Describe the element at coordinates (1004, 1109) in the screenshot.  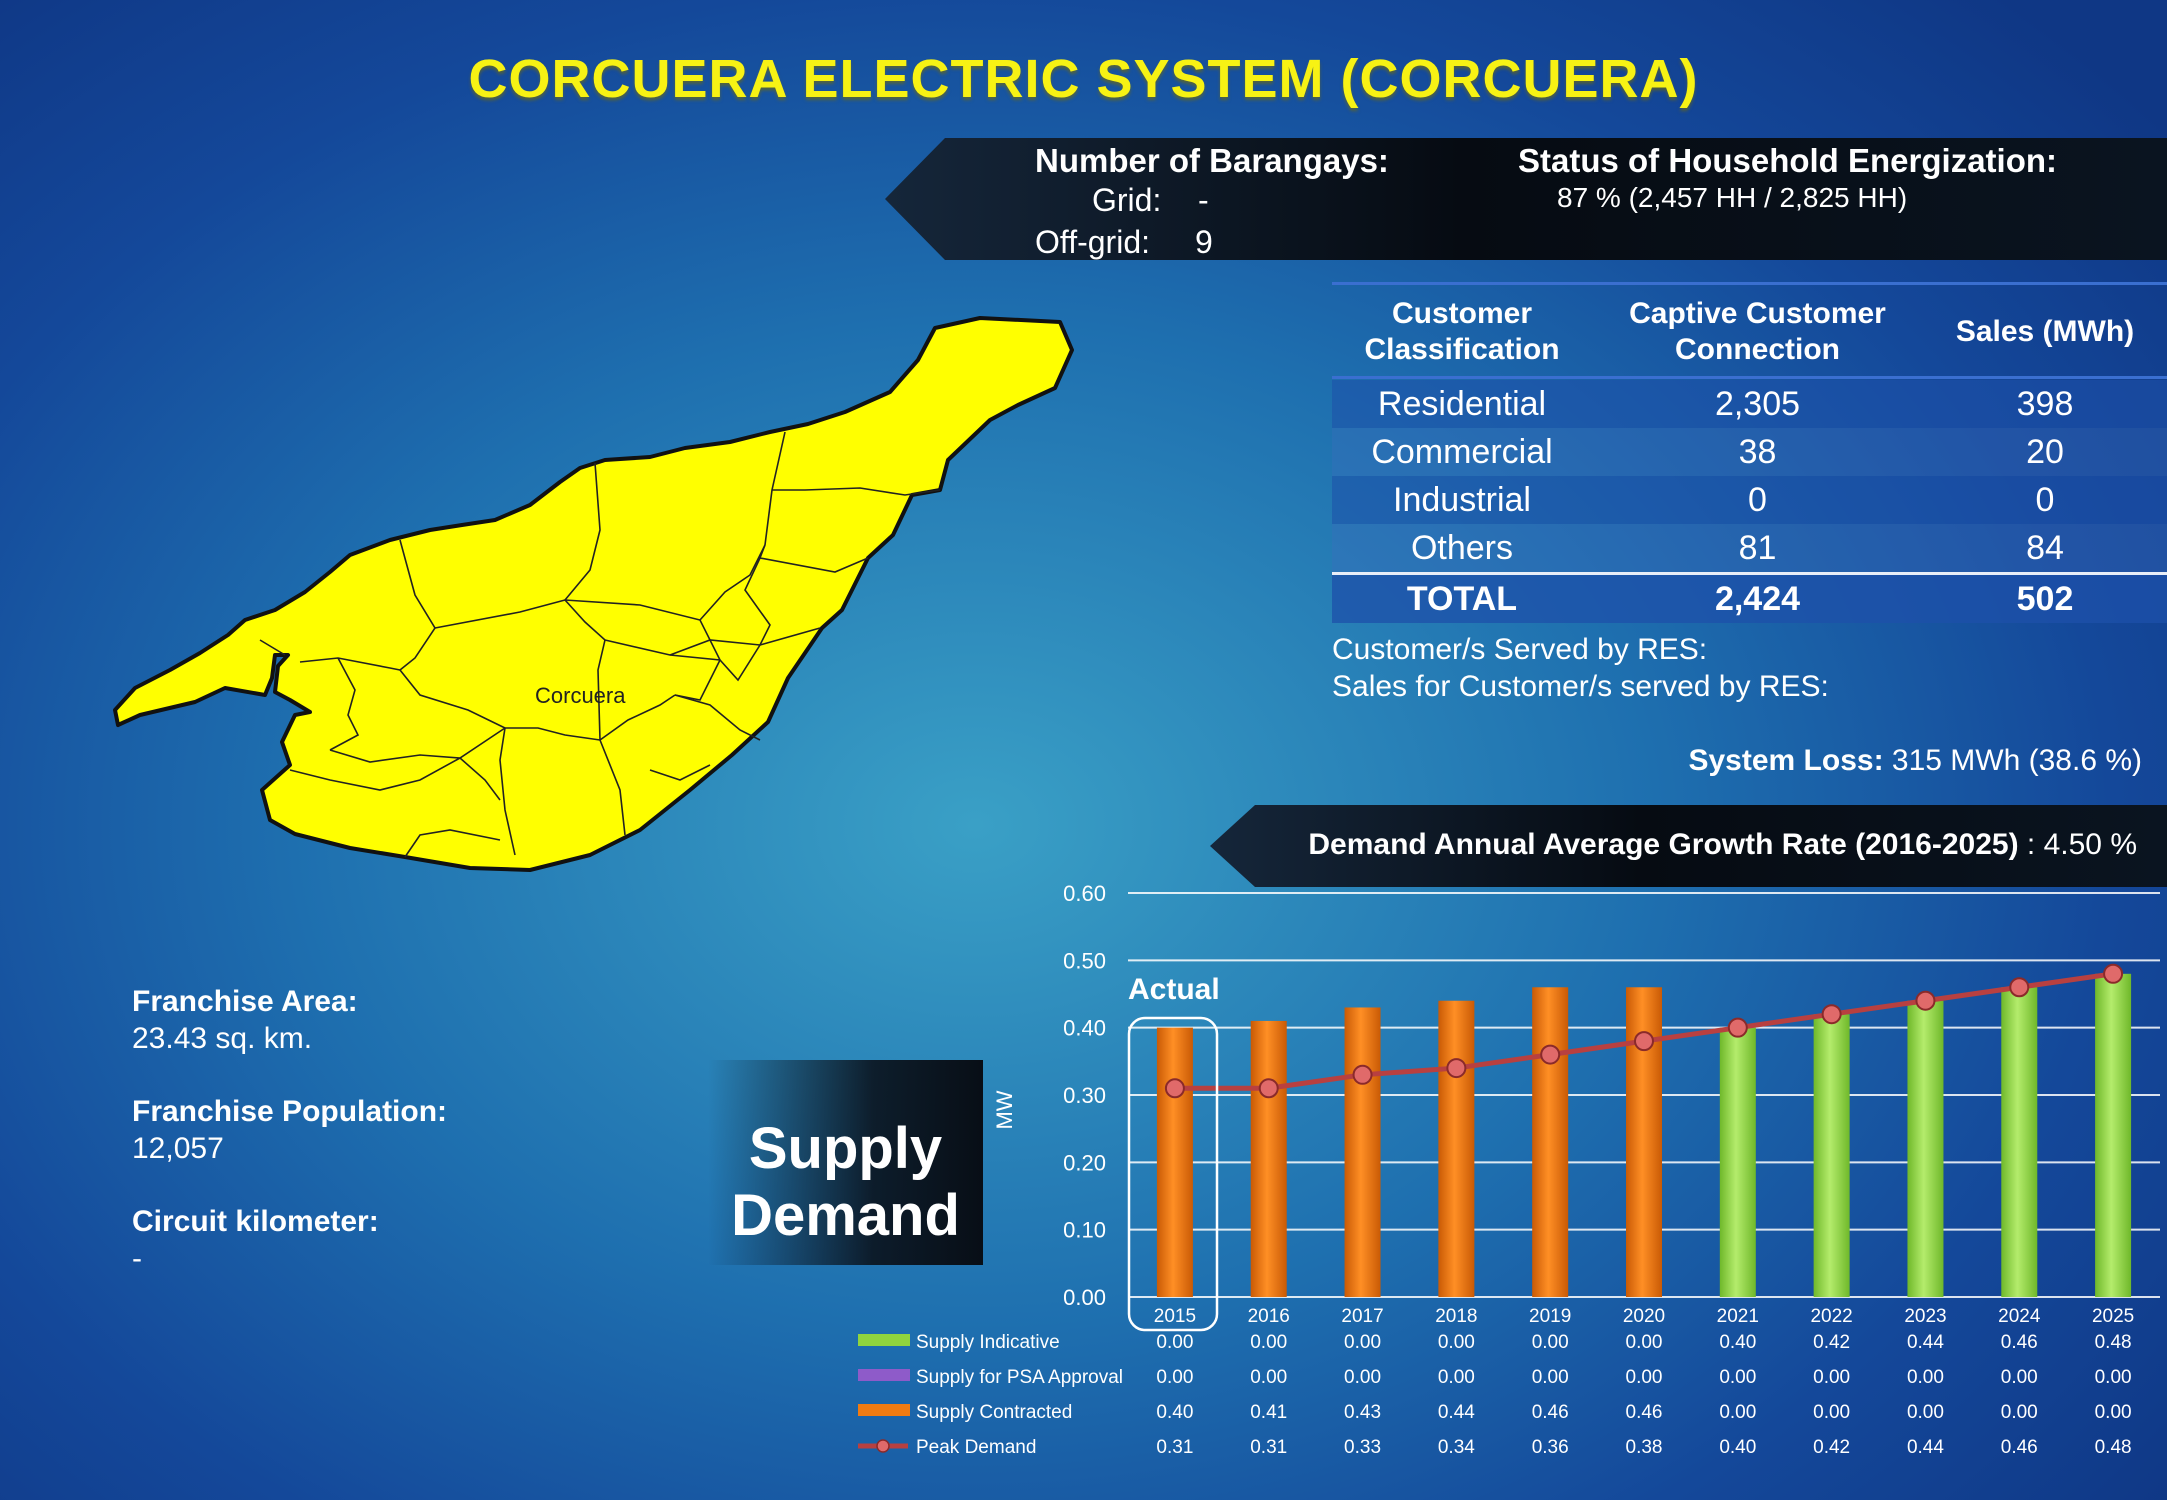
I see `y-axis-label: MW` at that location.